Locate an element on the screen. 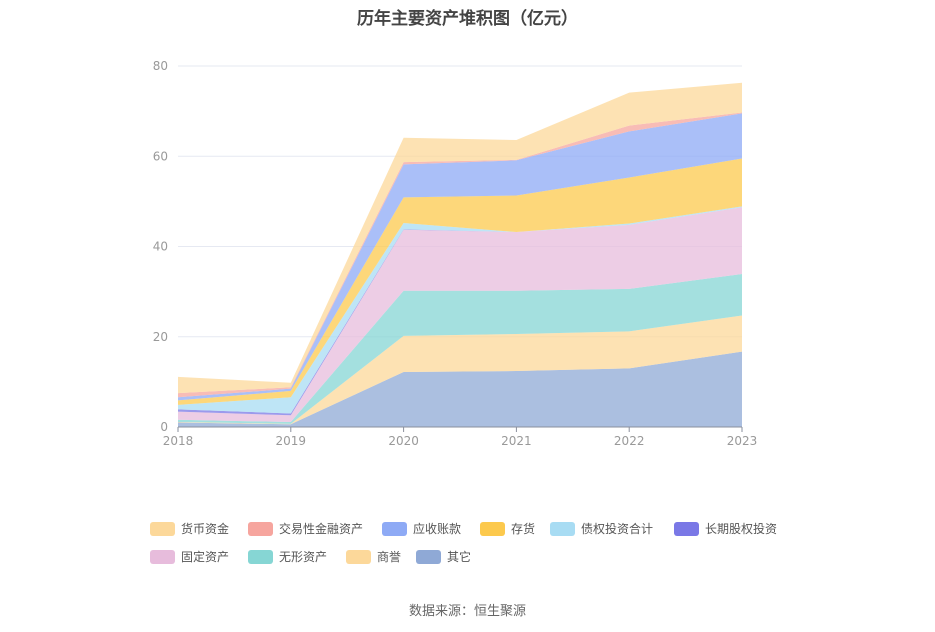 Image resolution: width=935 pixels, height=632 pixels. legend-label: 交易性金融资产 is located at coordinates (321, 529).